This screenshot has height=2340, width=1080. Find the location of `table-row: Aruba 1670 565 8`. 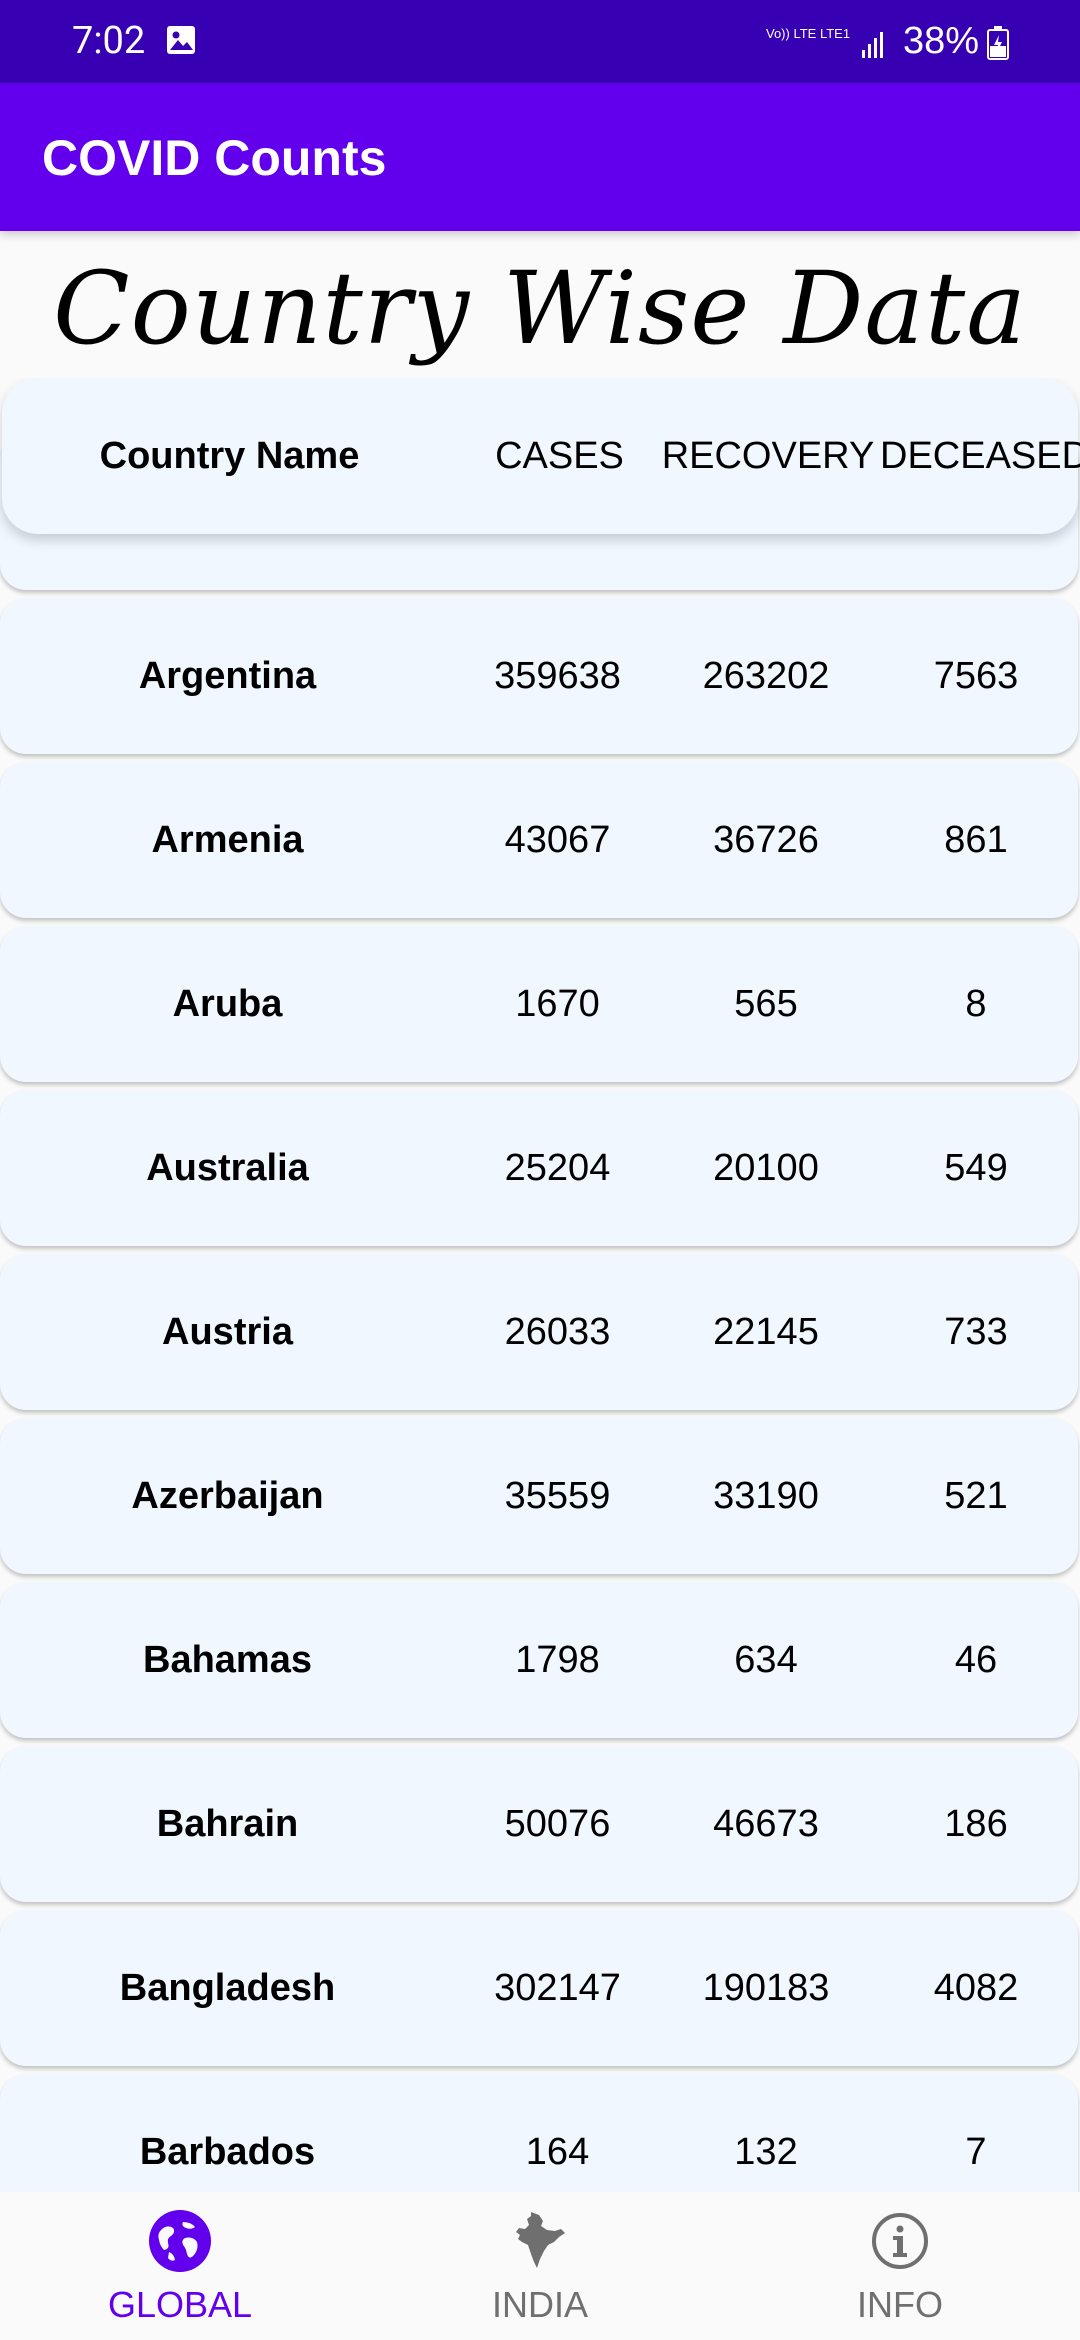

table-row: Aruba 1670 565 8 is located at coordinates (539, 1004).